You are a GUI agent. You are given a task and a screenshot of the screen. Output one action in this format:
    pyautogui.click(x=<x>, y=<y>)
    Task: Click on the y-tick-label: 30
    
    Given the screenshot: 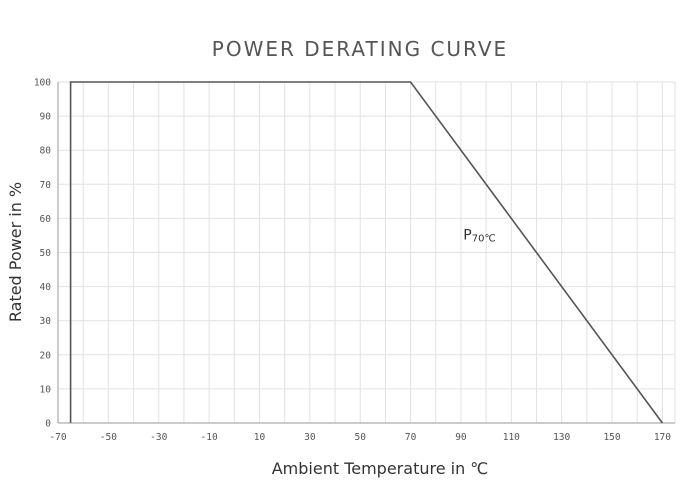 What is the action you would take?
    pyautogui.click(x=46, y=321)
    